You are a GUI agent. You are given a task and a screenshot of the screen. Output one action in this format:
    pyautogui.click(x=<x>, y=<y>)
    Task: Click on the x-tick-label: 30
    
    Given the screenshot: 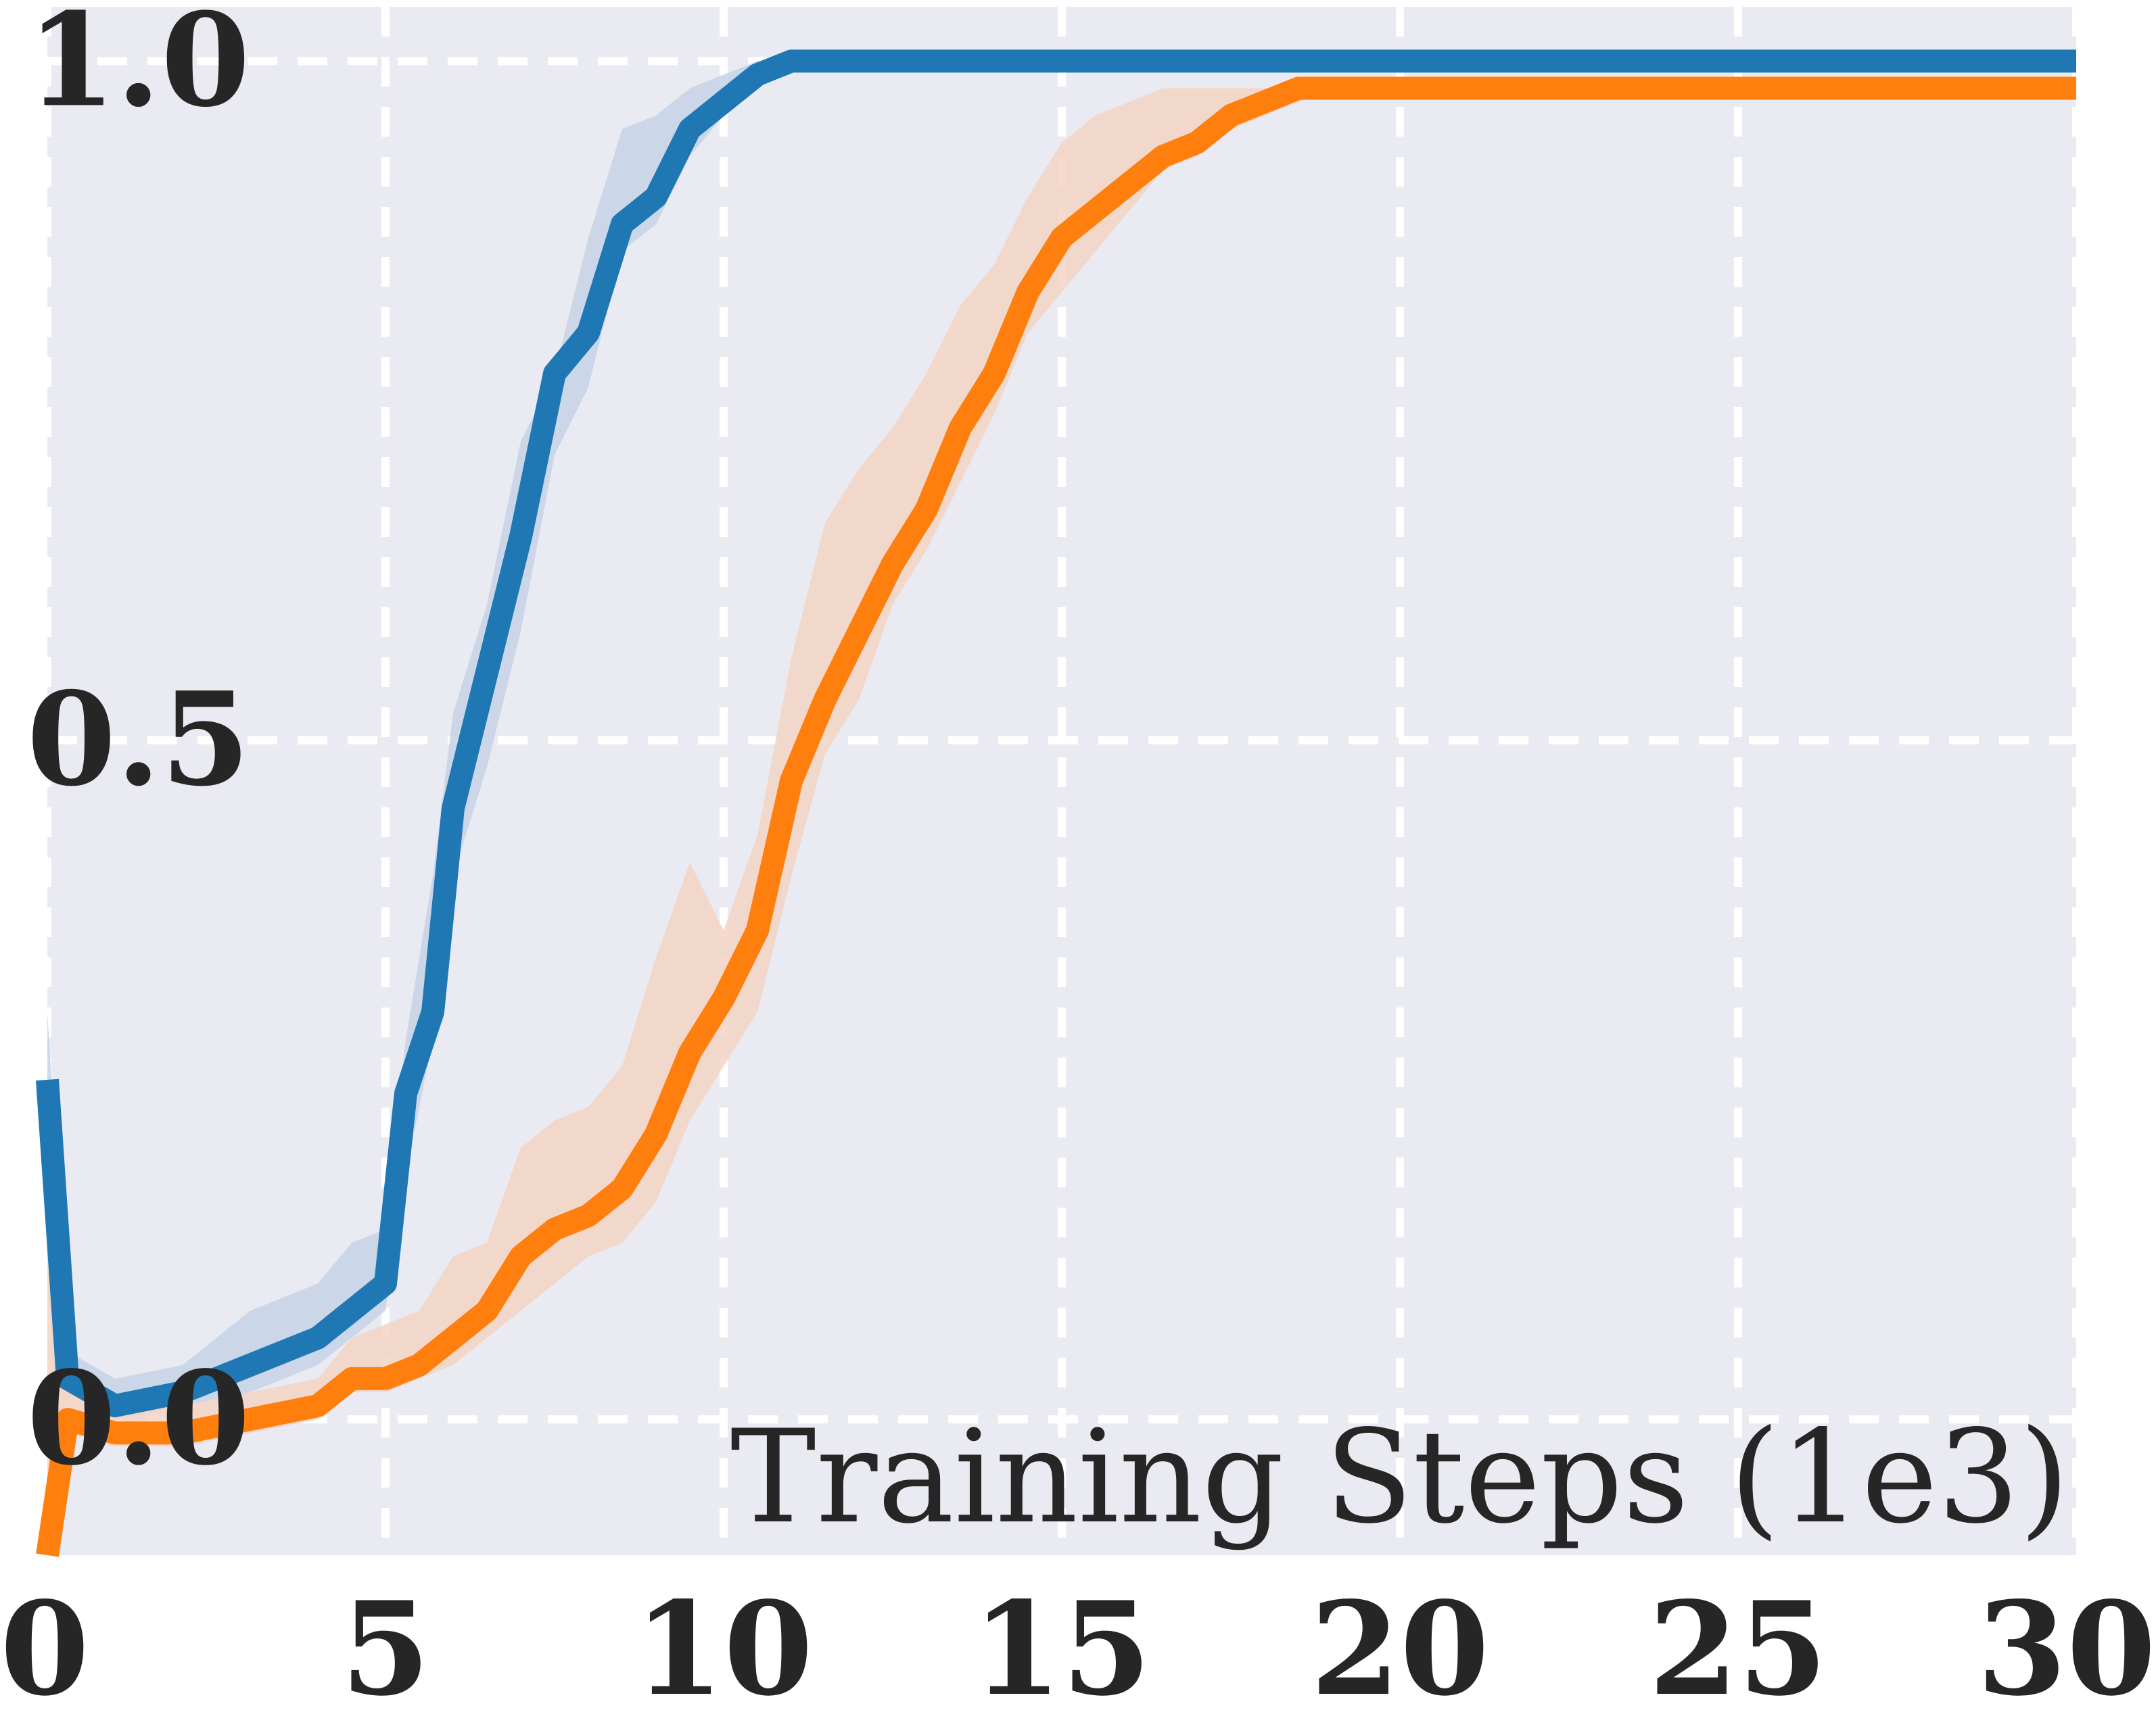 What is the action you would take?
    pyautogui.click(x=2066, y=1648)
    